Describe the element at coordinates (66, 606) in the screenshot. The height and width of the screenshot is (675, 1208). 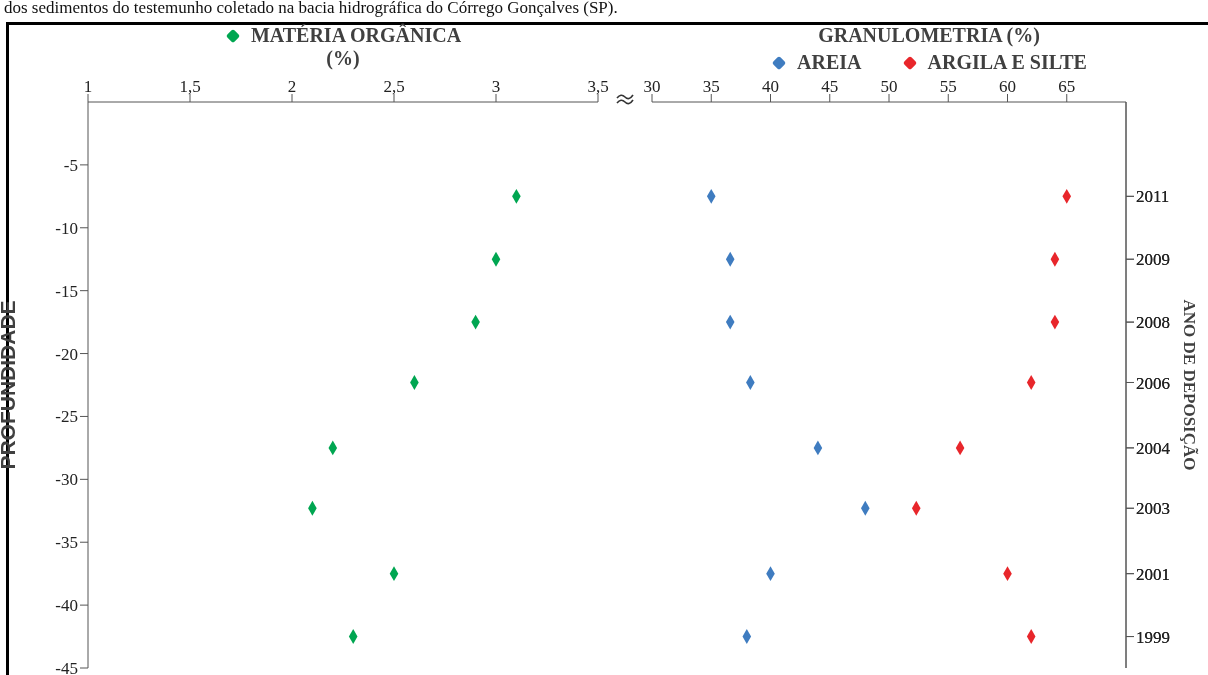
I see `y-tick-label: -40` at that location.